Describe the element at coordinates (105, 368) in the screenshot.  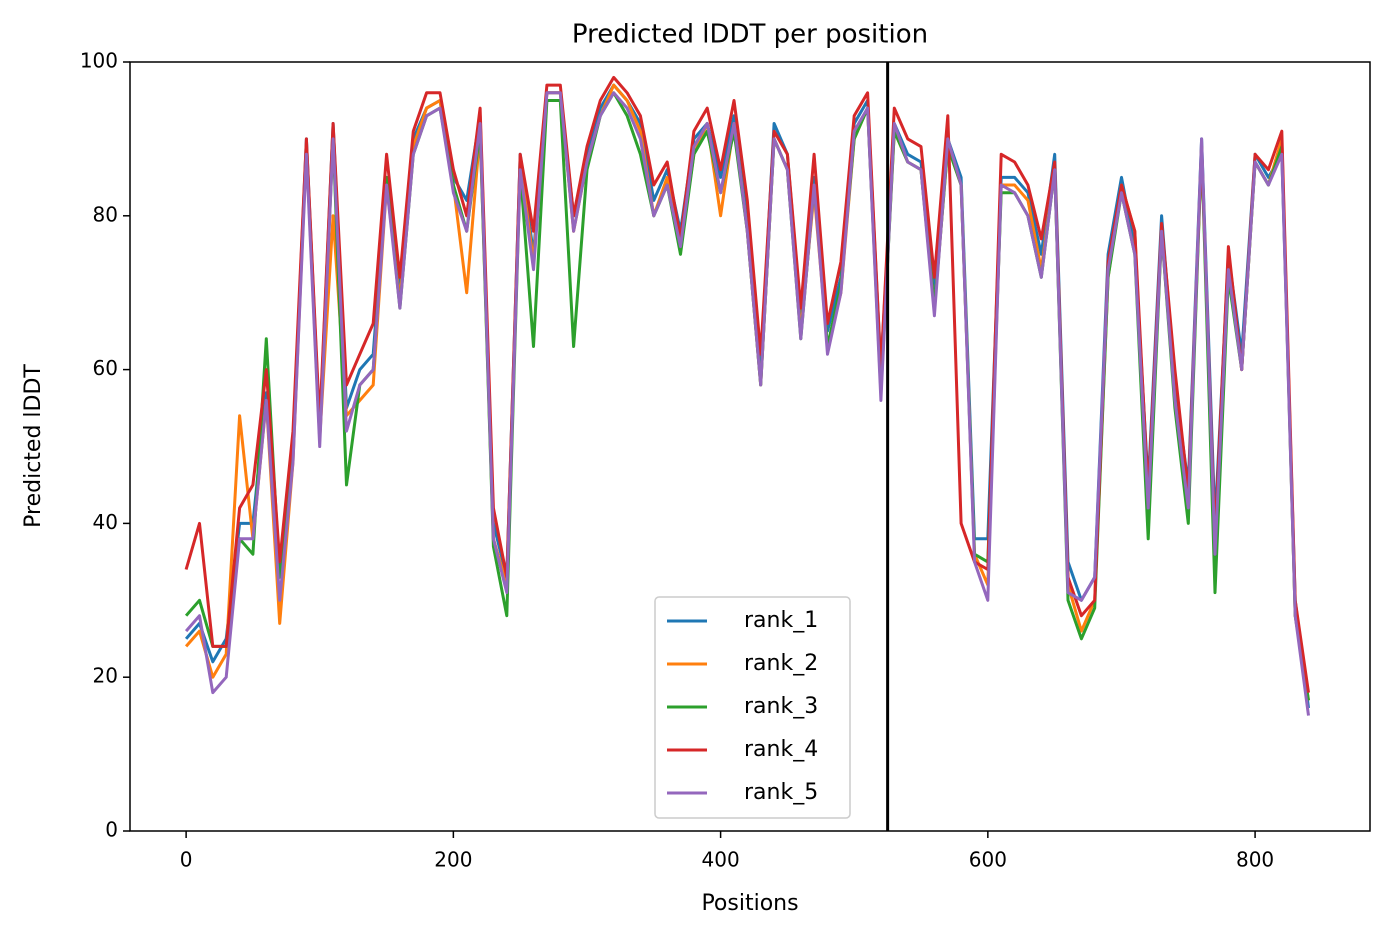
I see `y-tick-label: 60` at that location.